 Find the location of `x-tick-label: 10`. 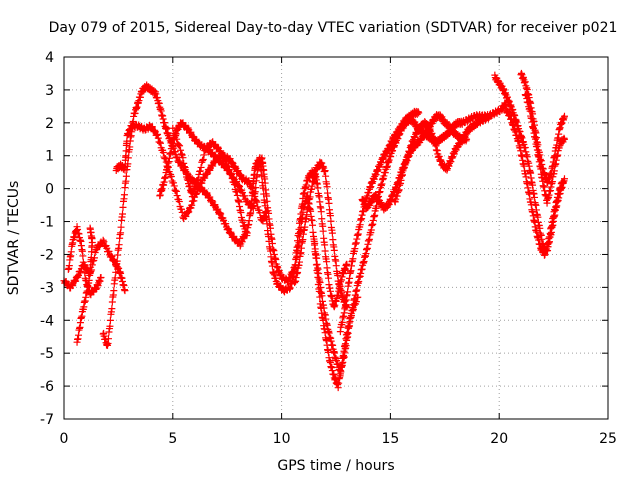

x-tick-label: 10 is located at coordinates (282, 439).